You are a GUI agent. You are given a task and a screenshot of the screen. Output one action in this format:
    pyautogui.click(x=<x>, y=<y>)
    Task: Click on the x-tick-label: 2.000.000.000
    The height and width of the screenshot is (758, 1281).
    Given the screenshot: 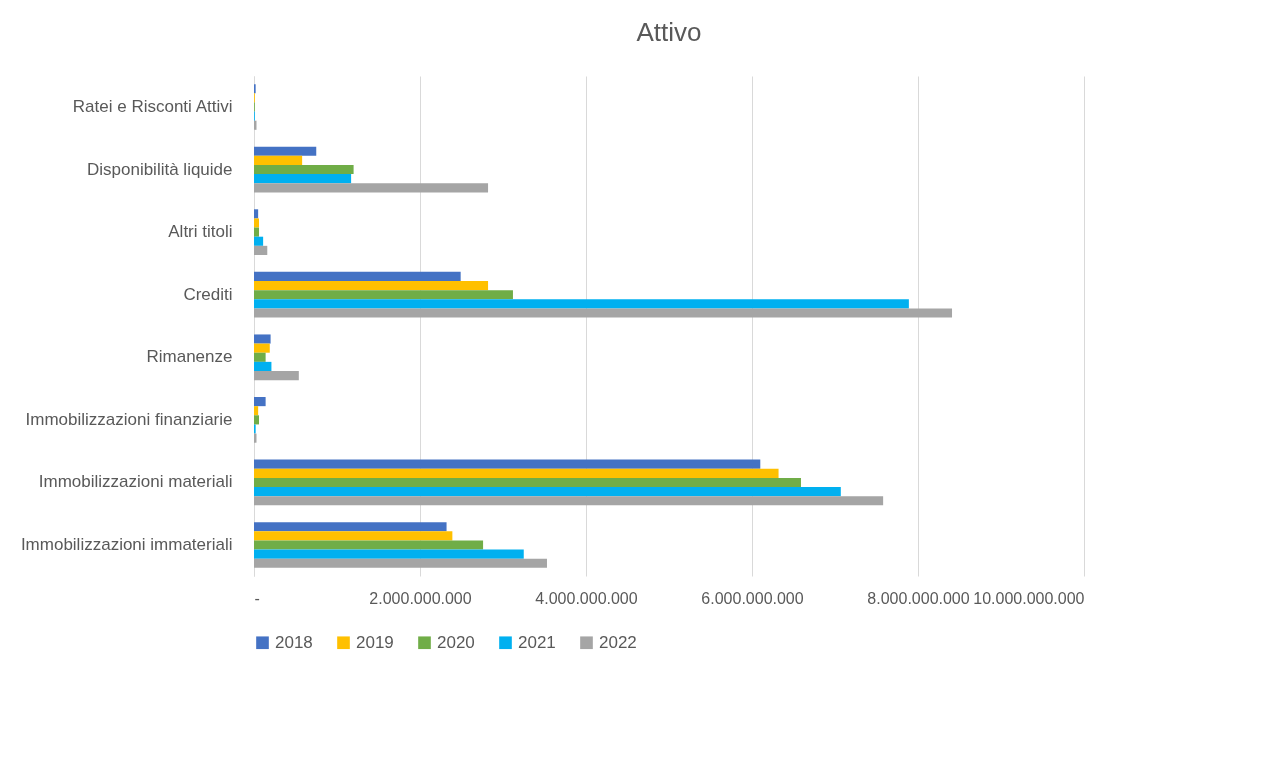 What is the action you would take?
    pyautogui.click(x=420, y=598)
    